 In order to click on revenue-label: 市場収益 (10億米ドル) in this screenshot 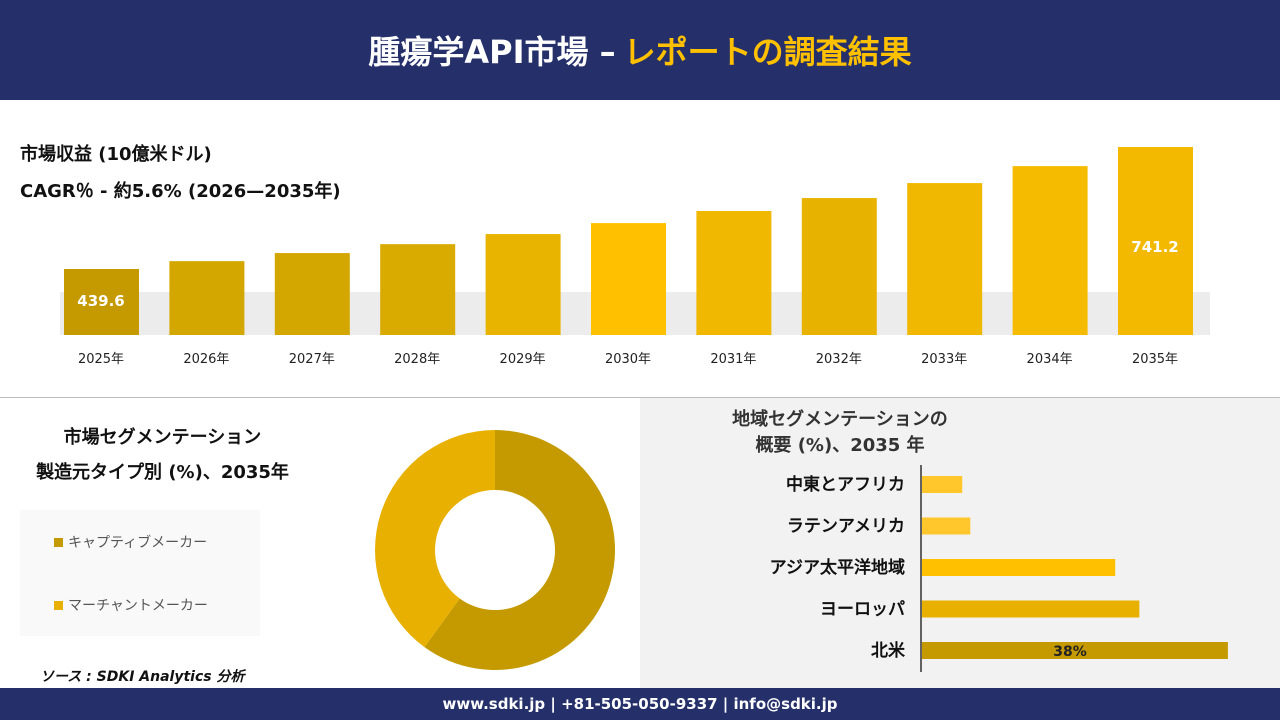, I will do `click(116, 154)`.